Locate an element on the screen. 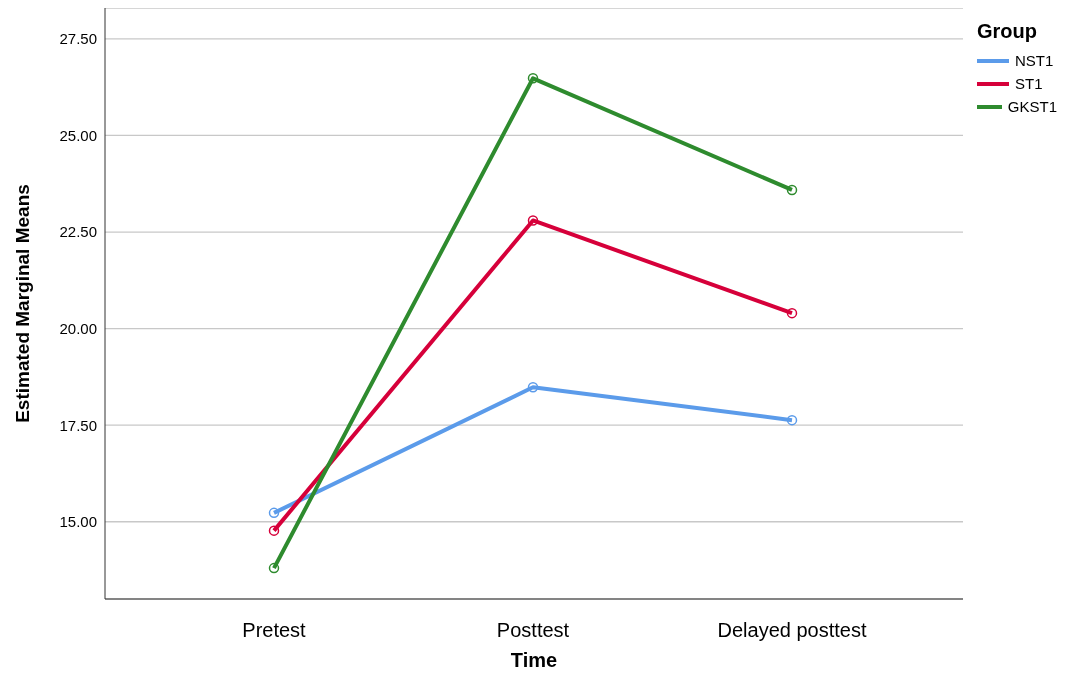 This screenshot has height=685, width=1065. y-tick-label: 15.00 is located at coordinates (78, 522).